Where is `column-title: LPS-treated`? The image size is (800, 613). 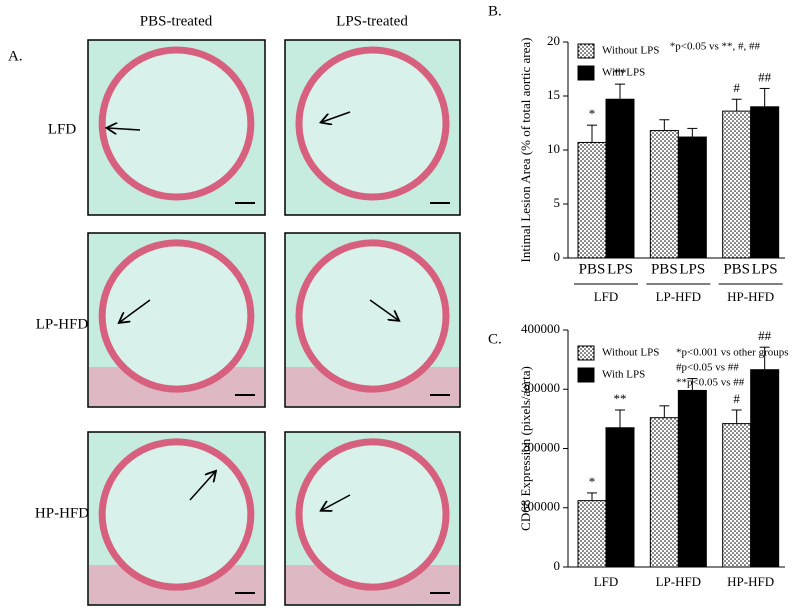
column-title: LPS-treated is located at coordinates (372, 21).